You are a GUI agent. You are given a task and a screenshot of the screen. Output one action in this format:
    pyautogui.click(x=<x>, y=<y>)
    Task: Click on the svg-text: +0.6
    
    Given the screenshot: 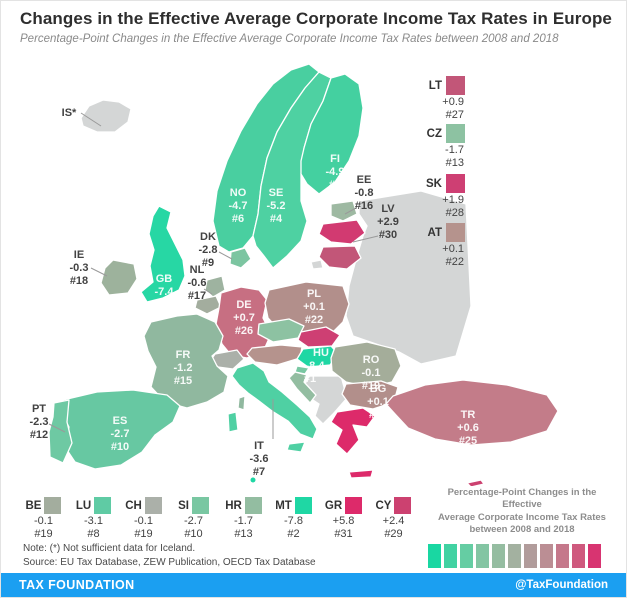 What is the action you would take?
    pyautogui.click(x=468, y=428)
    